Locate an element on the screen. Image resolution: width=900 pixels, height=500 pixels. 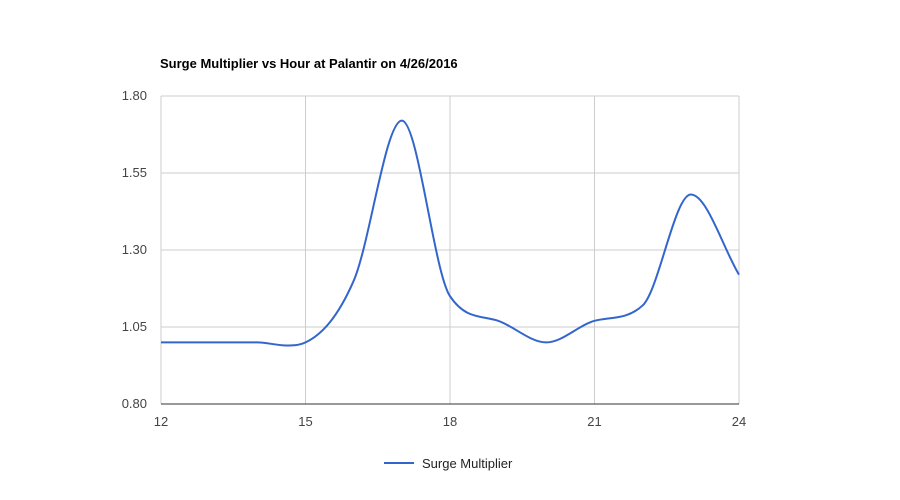
x-tick-label: 18 is located at coordinates (450, 421).